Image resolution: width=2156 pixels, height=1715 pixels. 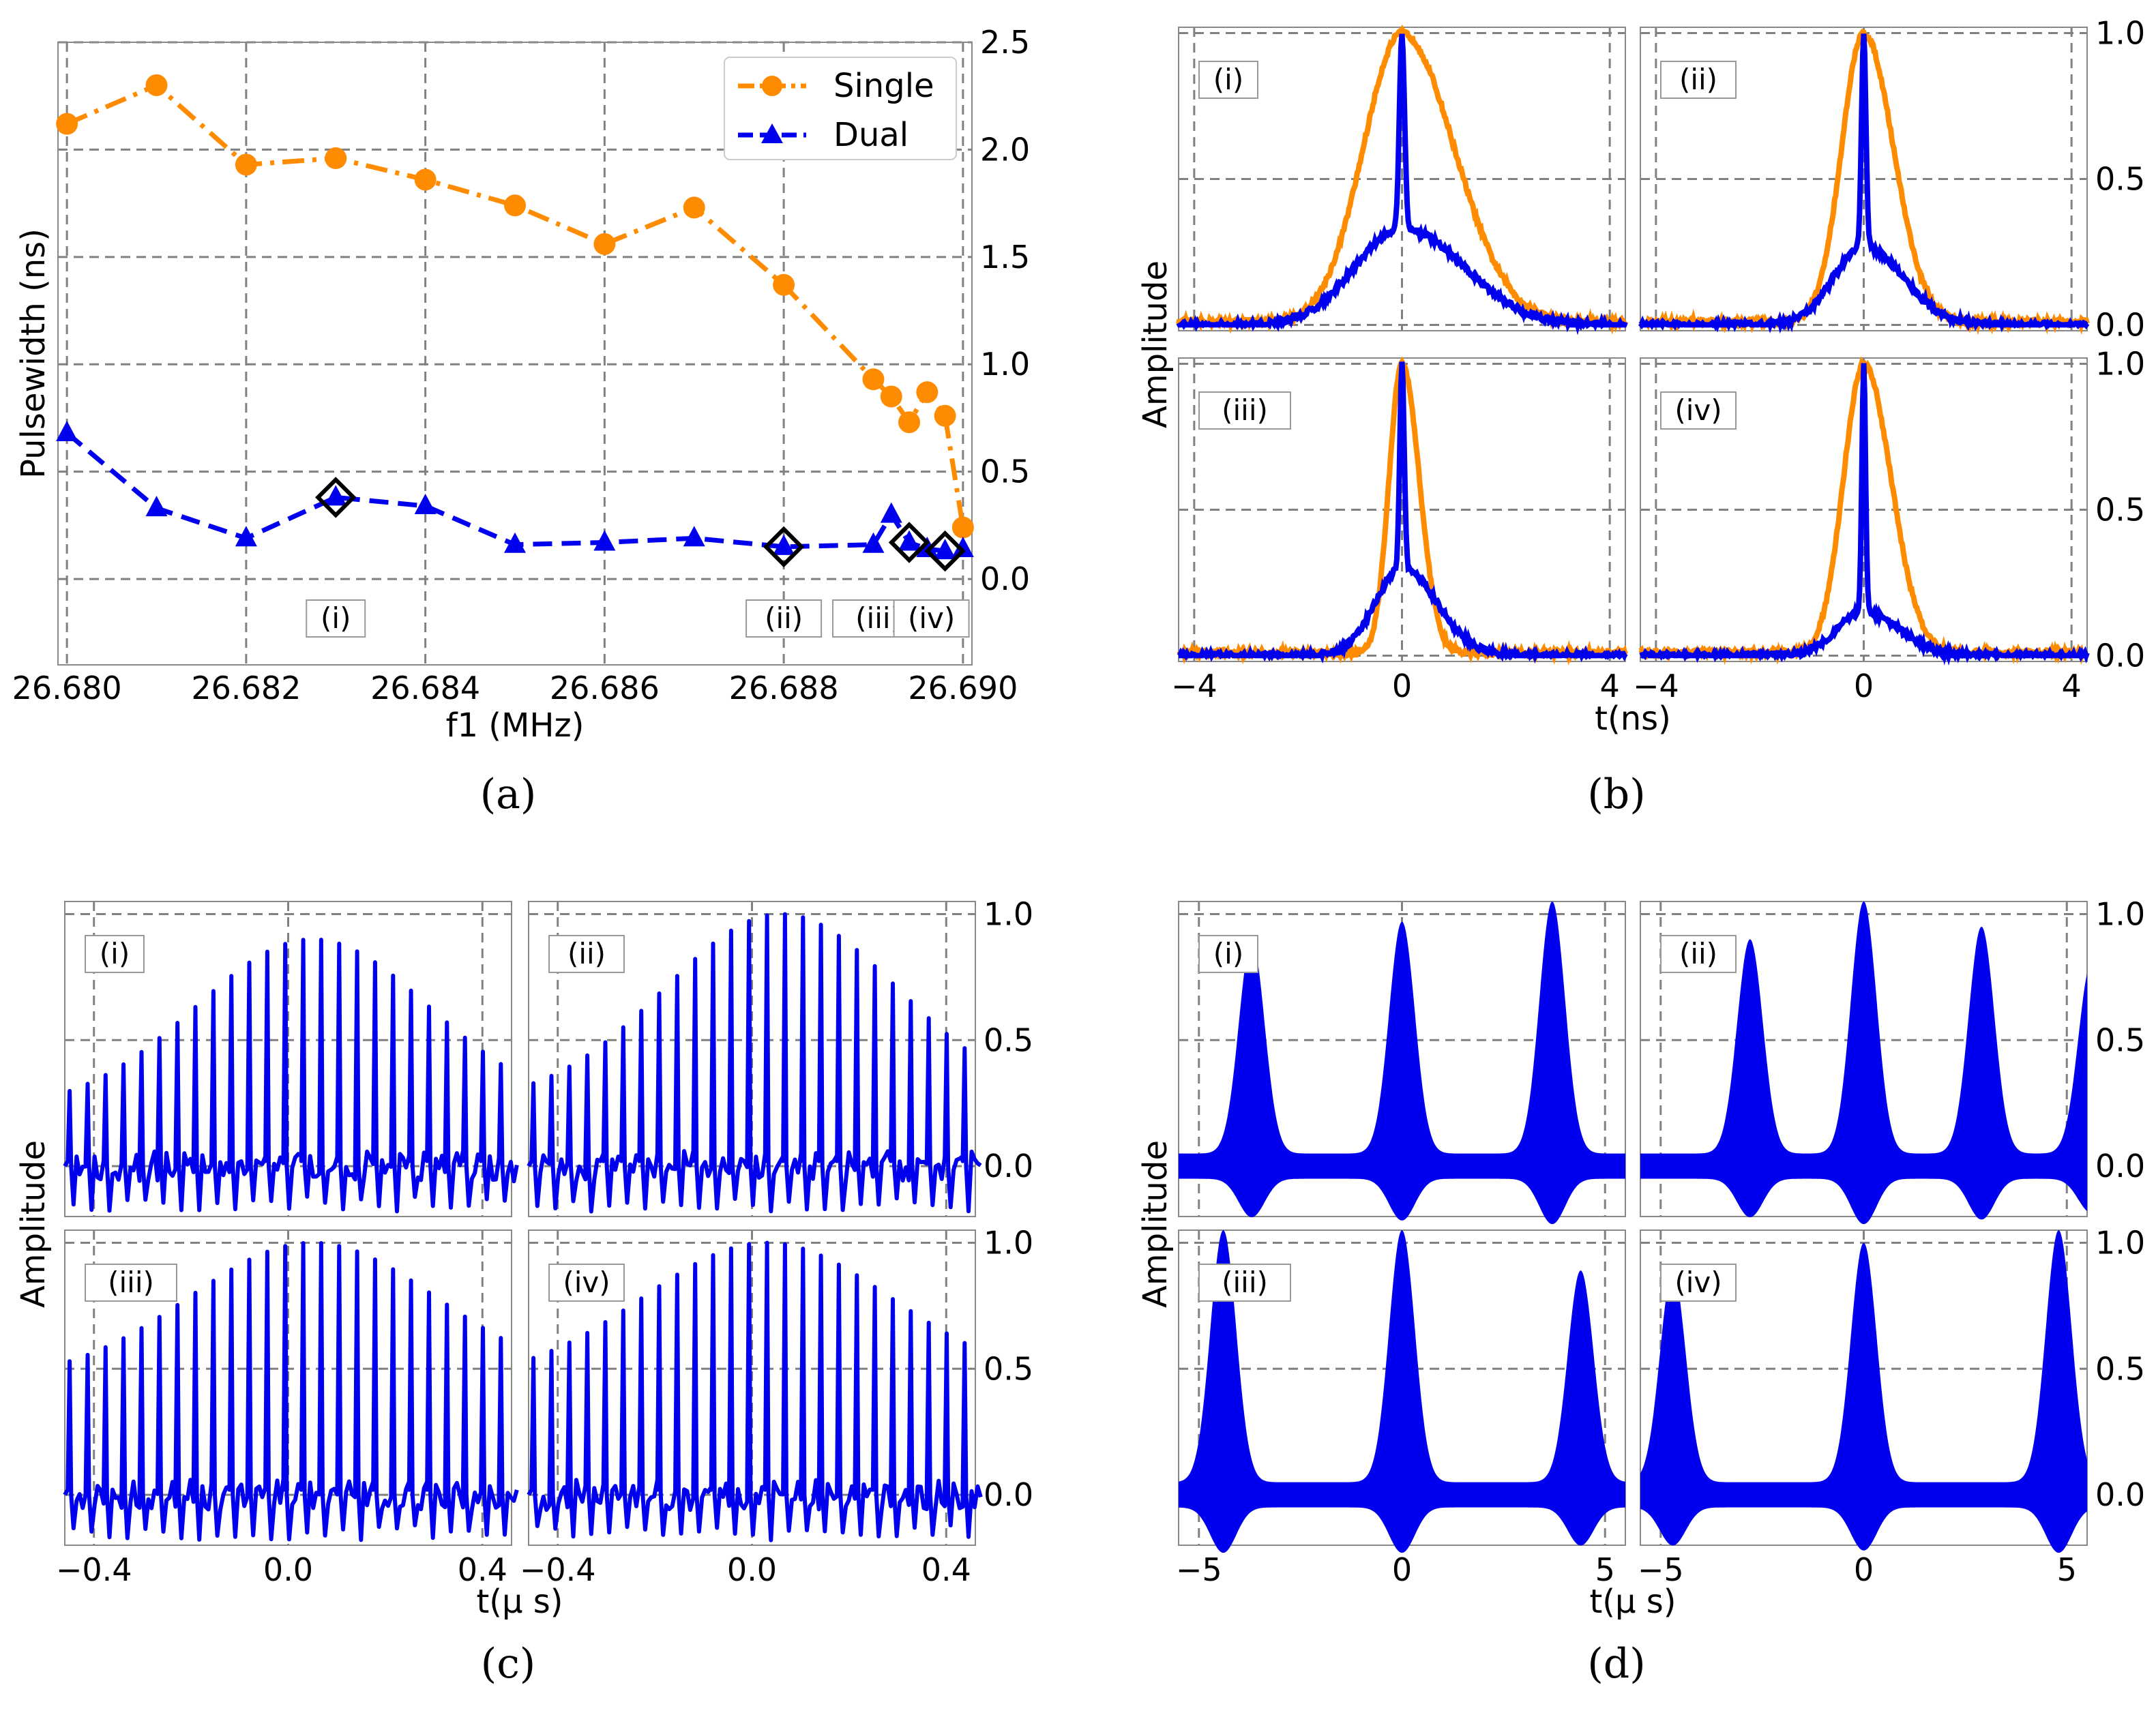 I want to click on c1-ytick-label-1: 0.5, so click(x=1009, y=1039).